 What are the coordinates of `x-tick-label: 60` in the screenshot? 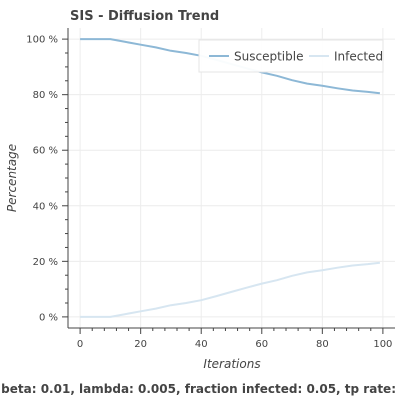 It's located at (261, 344).